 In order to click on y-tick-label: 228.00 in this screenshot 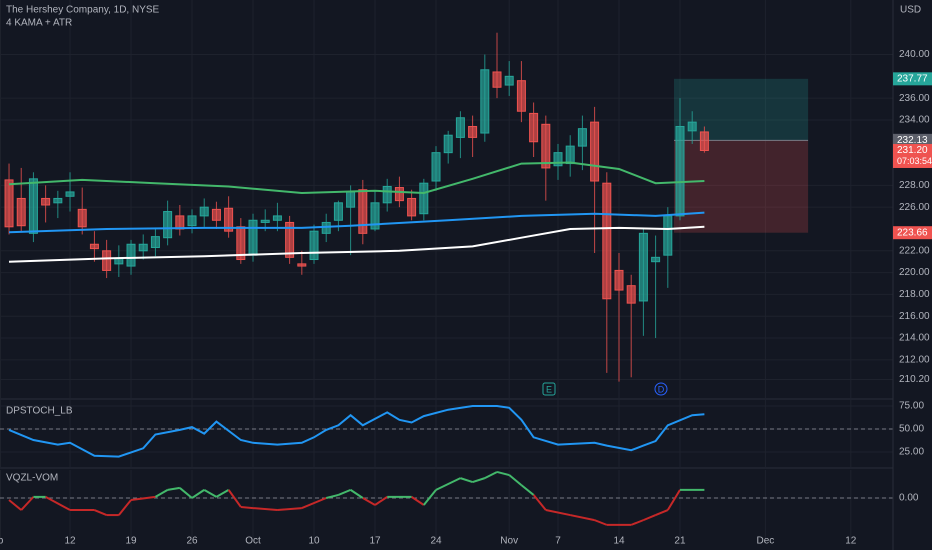, I will do `click(914, 185)`.